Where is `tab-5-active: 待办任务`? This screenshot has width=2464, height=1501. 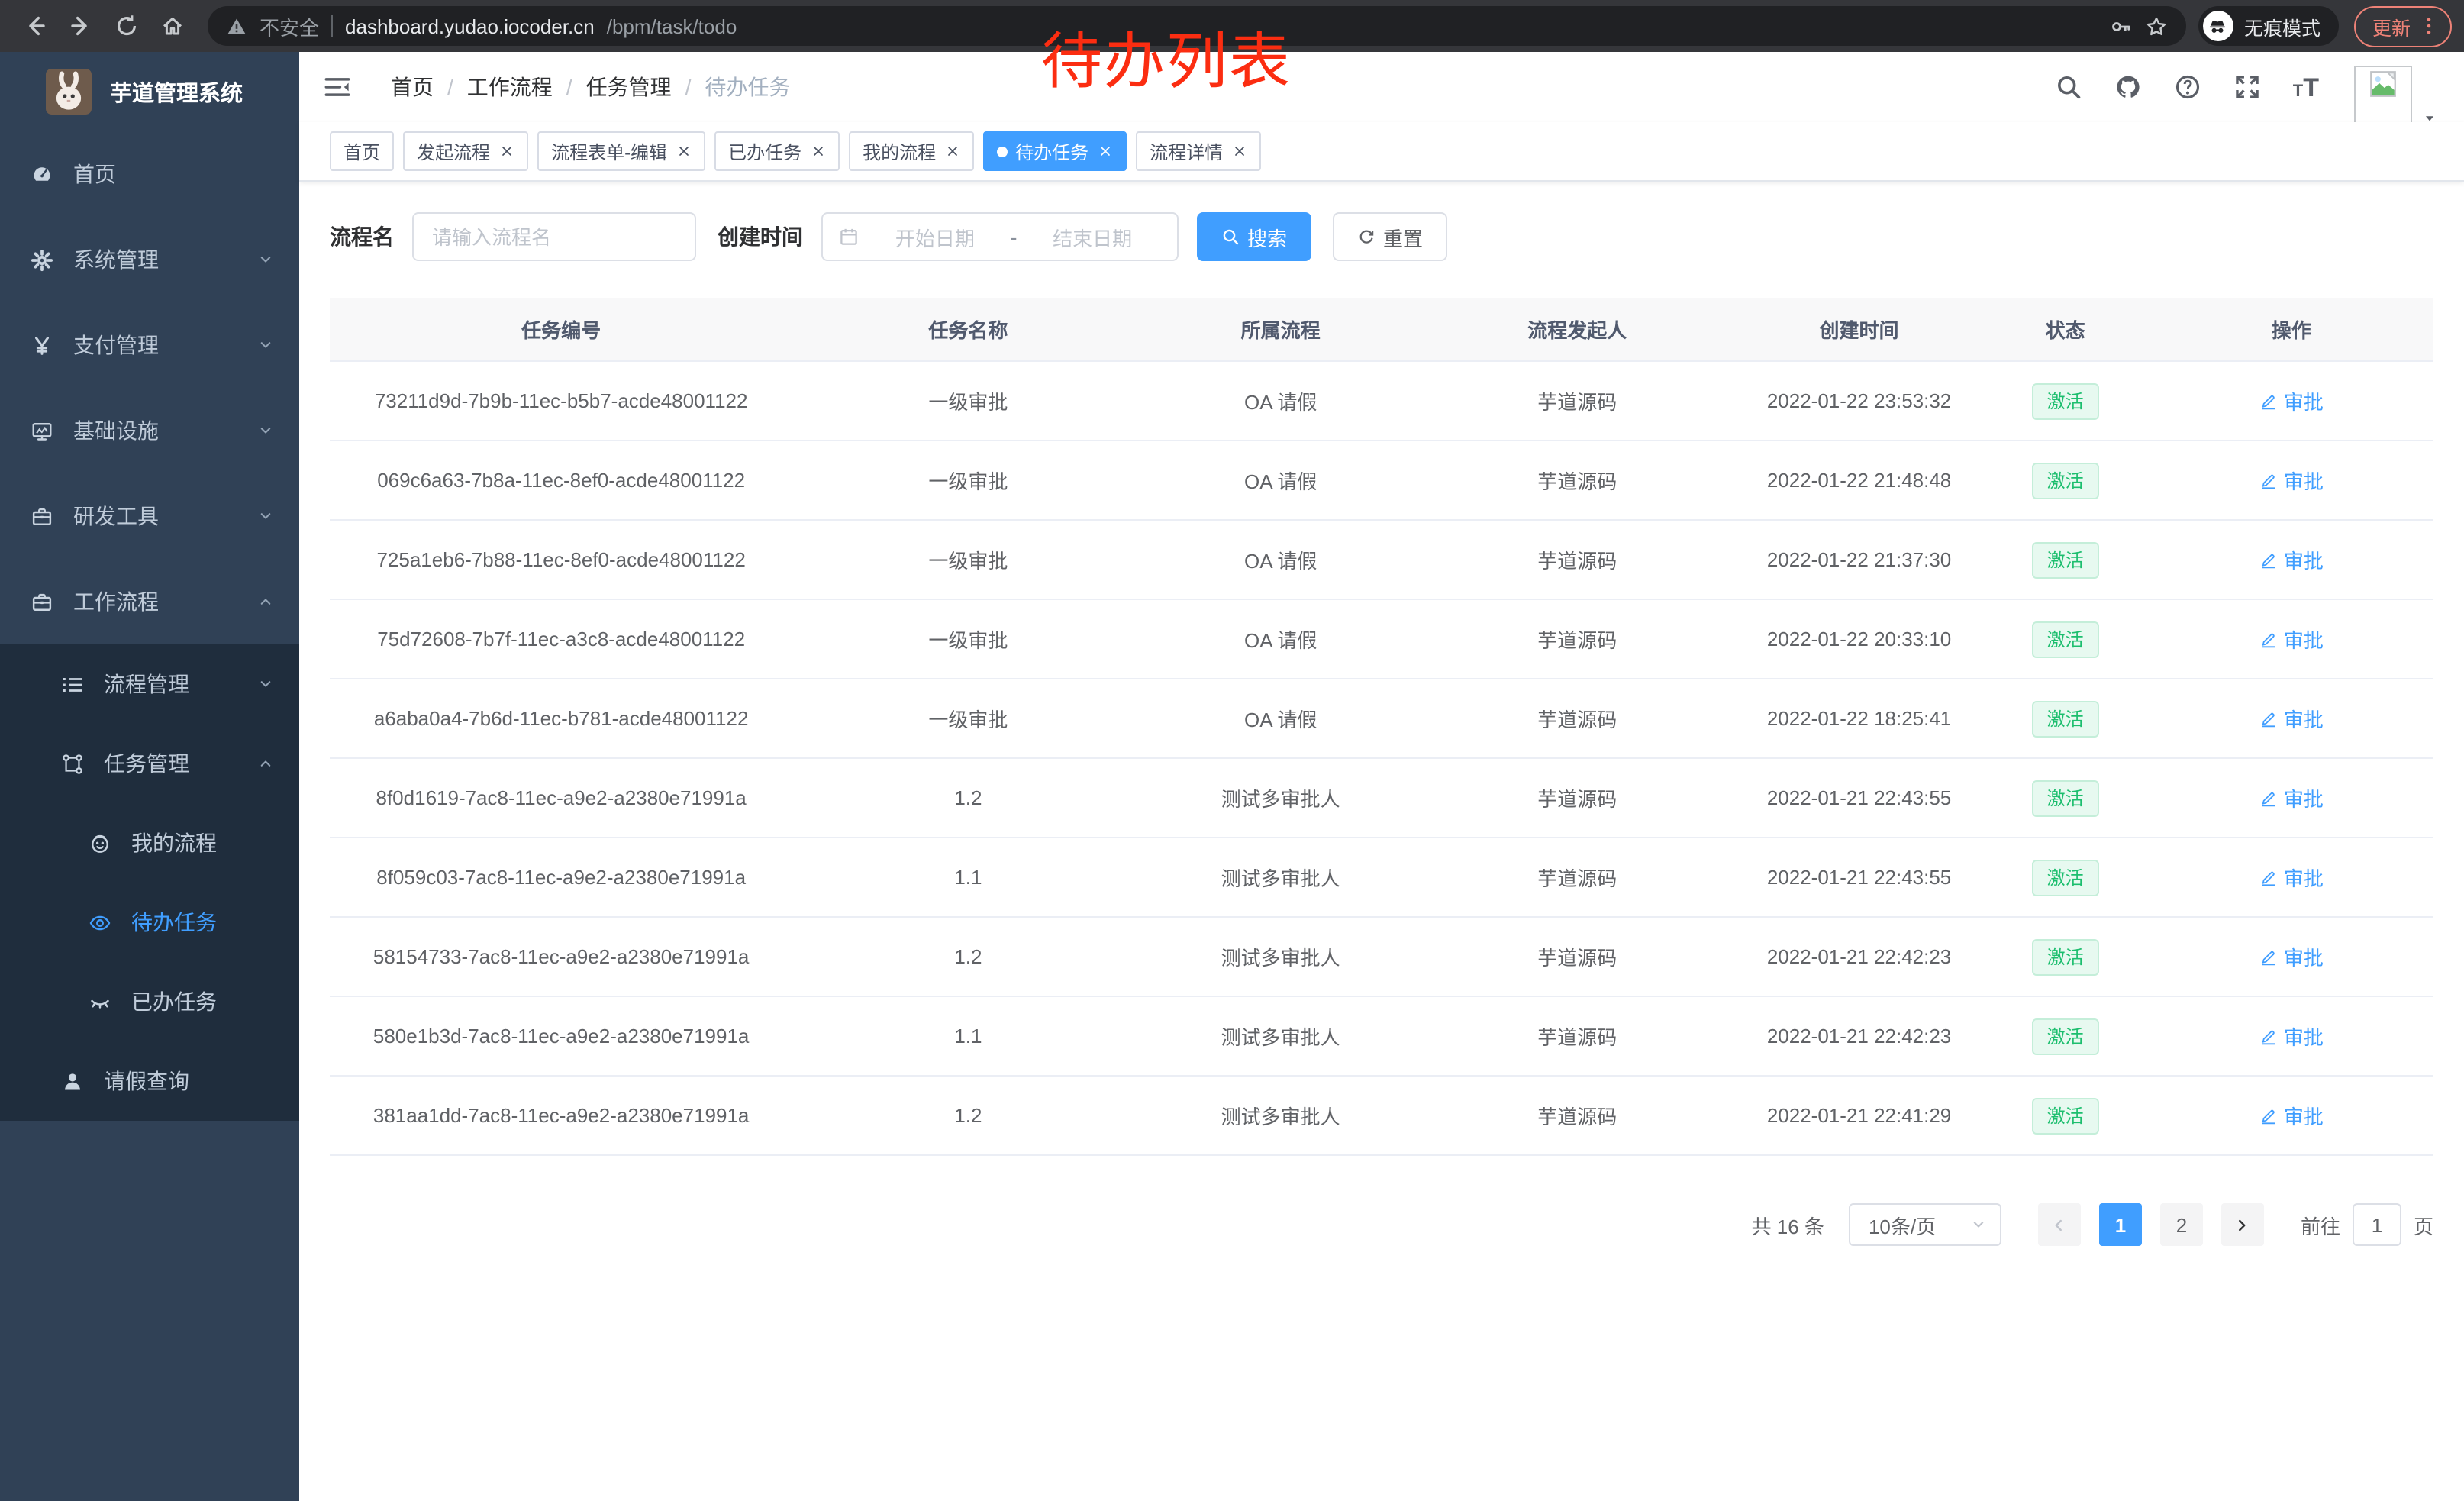 tab-5-active: 待办任务 is located at coordinates (1055, 151).